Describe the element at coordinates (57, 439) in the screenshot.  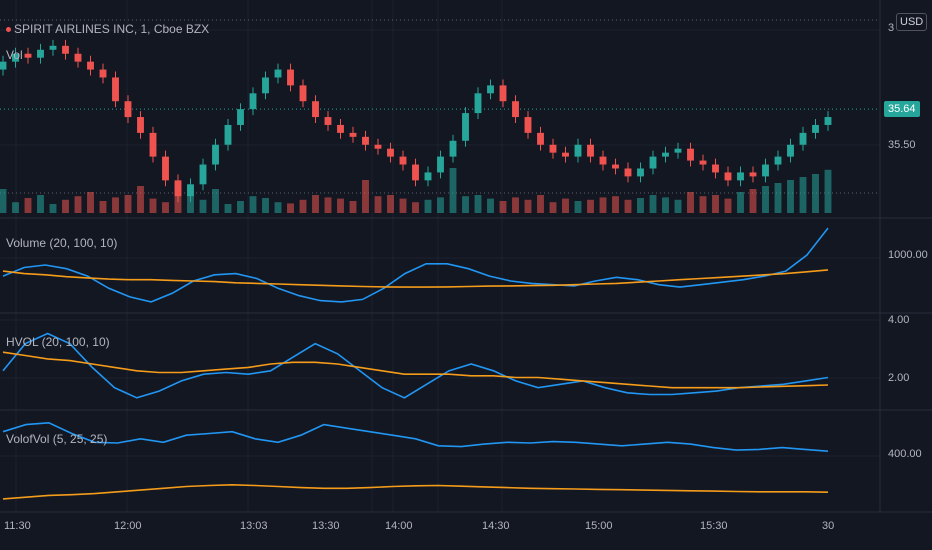
I see `volofvol-indicator-label: VolofVol (5, 25, 25)` at that location.